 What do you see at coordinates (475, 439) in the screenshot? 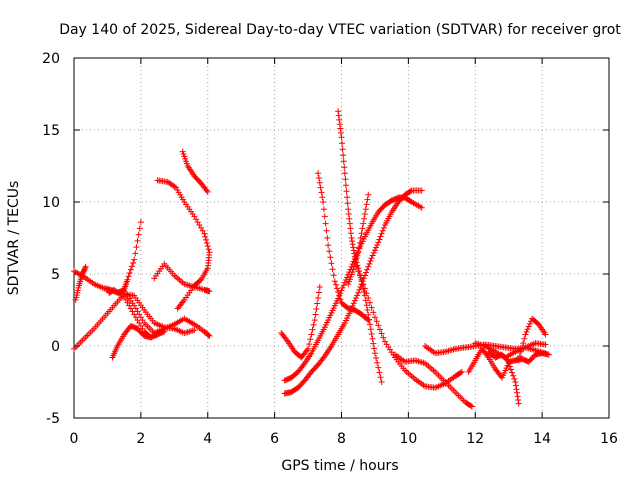
I see `x-tick-label: 12` at bounding box center [475, 439].